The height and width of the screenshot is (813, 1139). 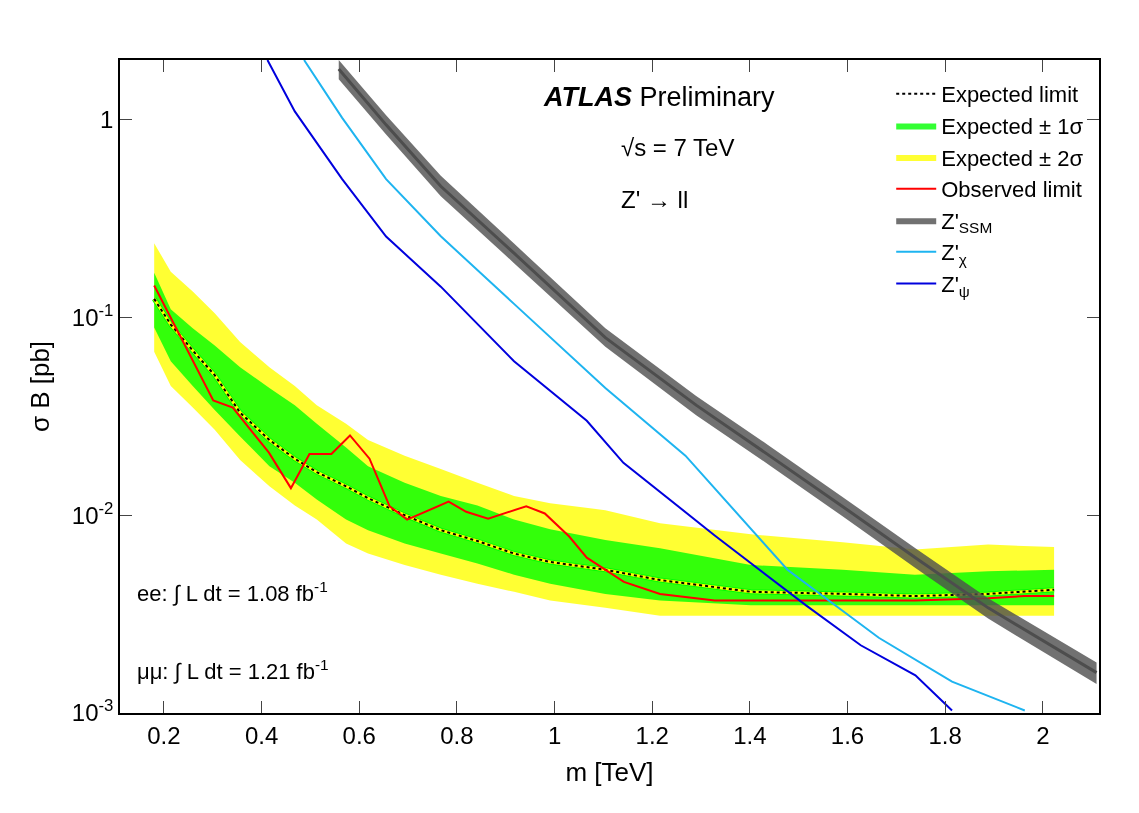 What do you see at coordinates (1043, 735) in the screenshot?
I see `x-tick-label: 2` at bounding box center [1043, 735].